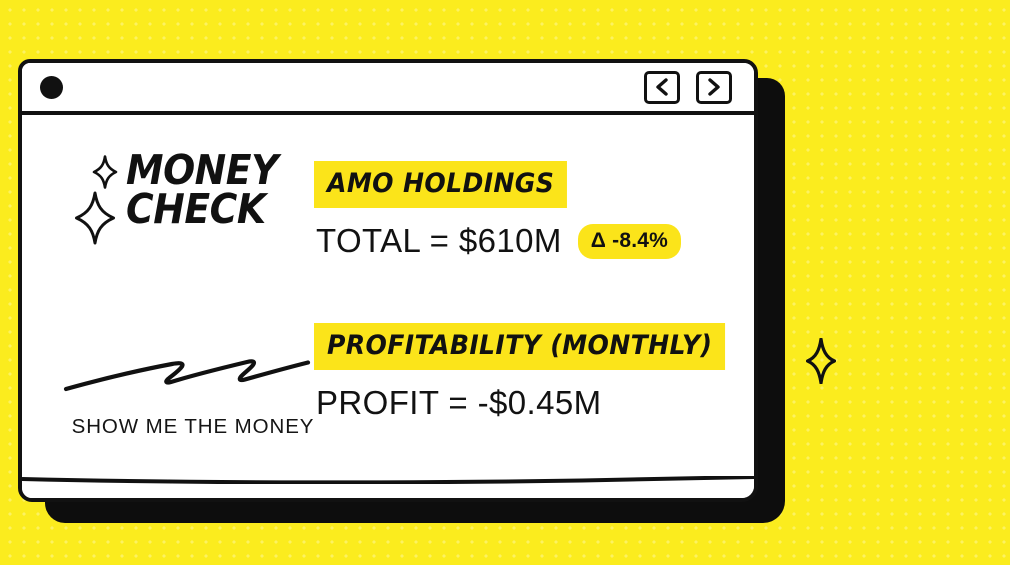  I want to click on stat-value-row-holdings: TOTAL = $610M Δ -8.4%, so click(534, 241).